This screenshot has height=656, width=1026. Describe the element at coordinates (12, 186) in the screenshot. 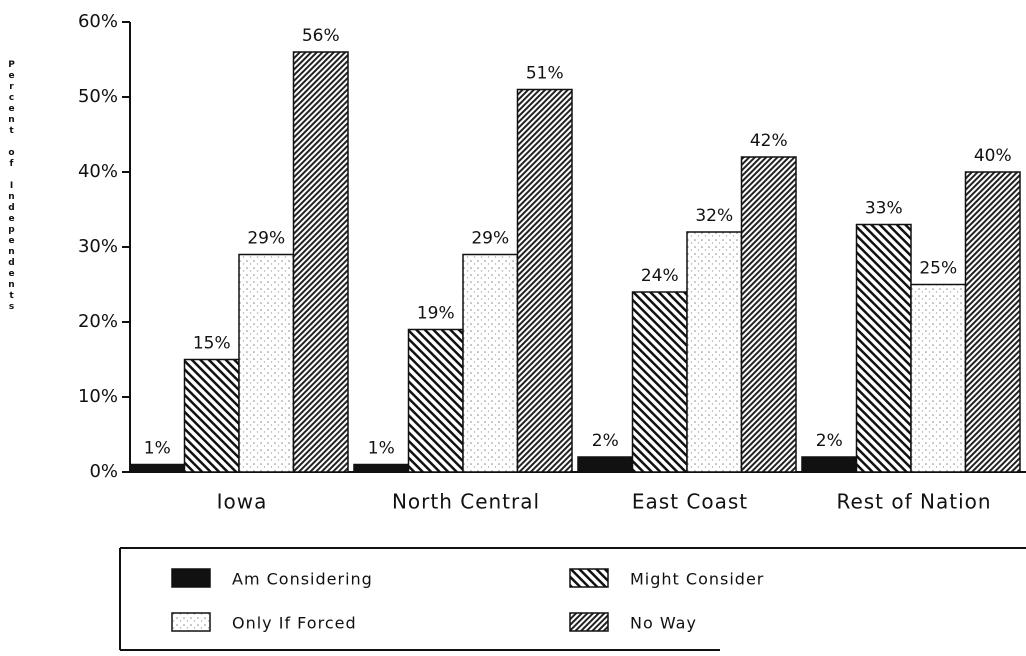

I see `y-axis-label: Percent of Independents` at that location.